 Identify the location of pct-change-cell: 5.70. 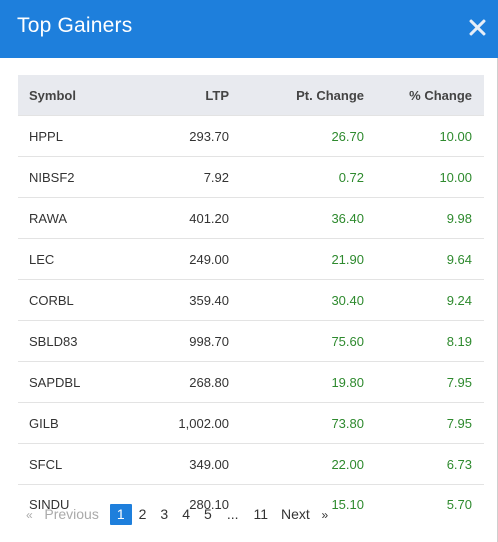
(424, 503).